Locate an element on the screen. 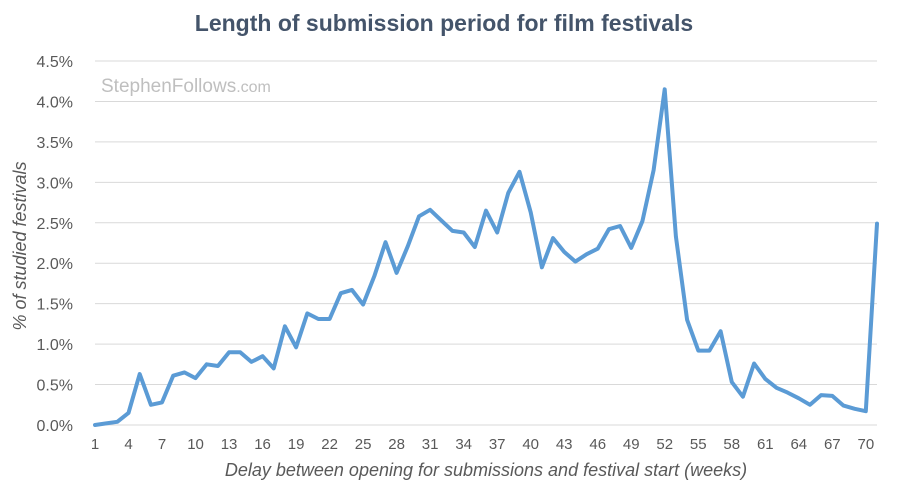 The width and height of the screenshot is (900, 494). y-tick-label: 3.0% is located at coordinates (55, 183).